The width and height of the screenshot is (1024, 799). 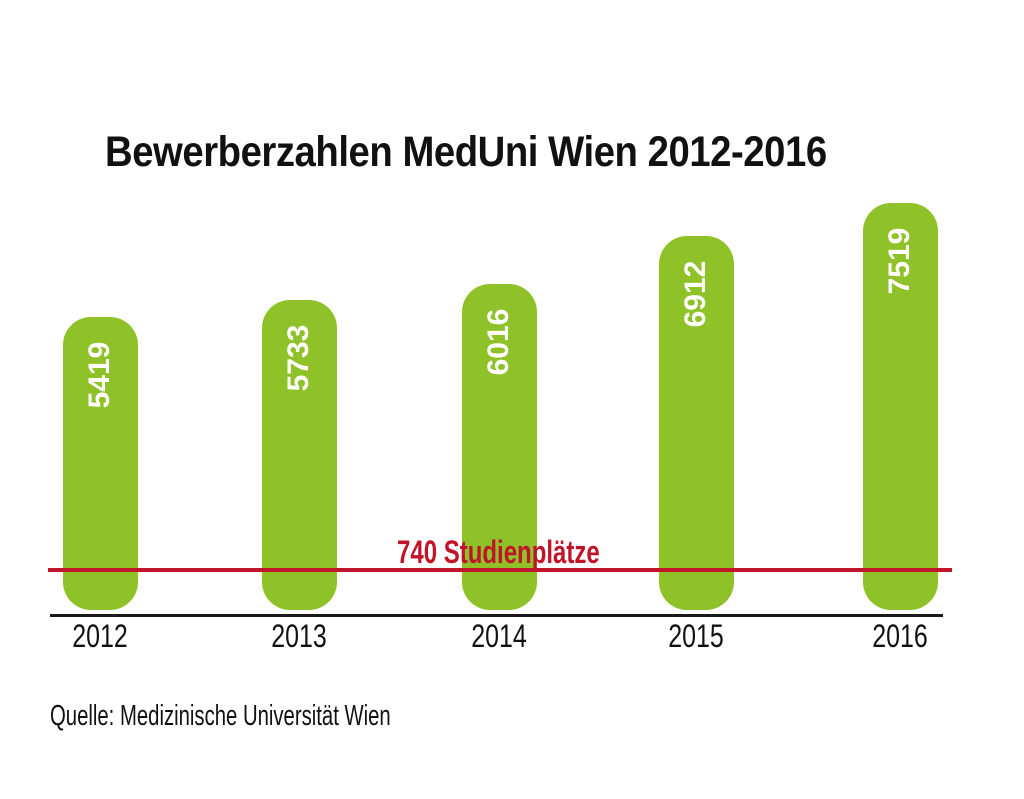 What do you see at coordinates (100, 636) in the screenshot?
I see `x-tick-label-2012: 2012` at bounding box center [100, 636].